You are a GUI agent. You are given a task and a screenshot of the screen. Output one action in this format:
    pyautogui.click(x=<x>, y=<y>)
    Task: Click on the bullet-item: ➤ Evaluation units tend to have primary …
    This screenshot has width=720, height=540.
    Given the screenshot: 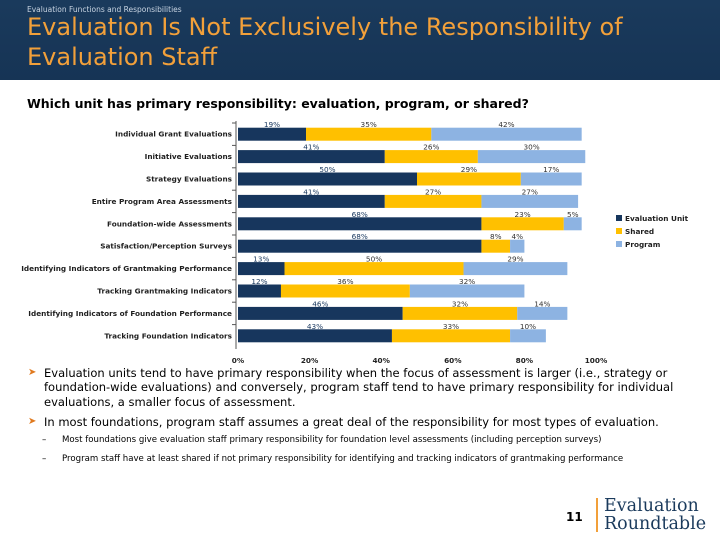 What is the action you would take?
    pyautogui.click(x=366, y=387)
    